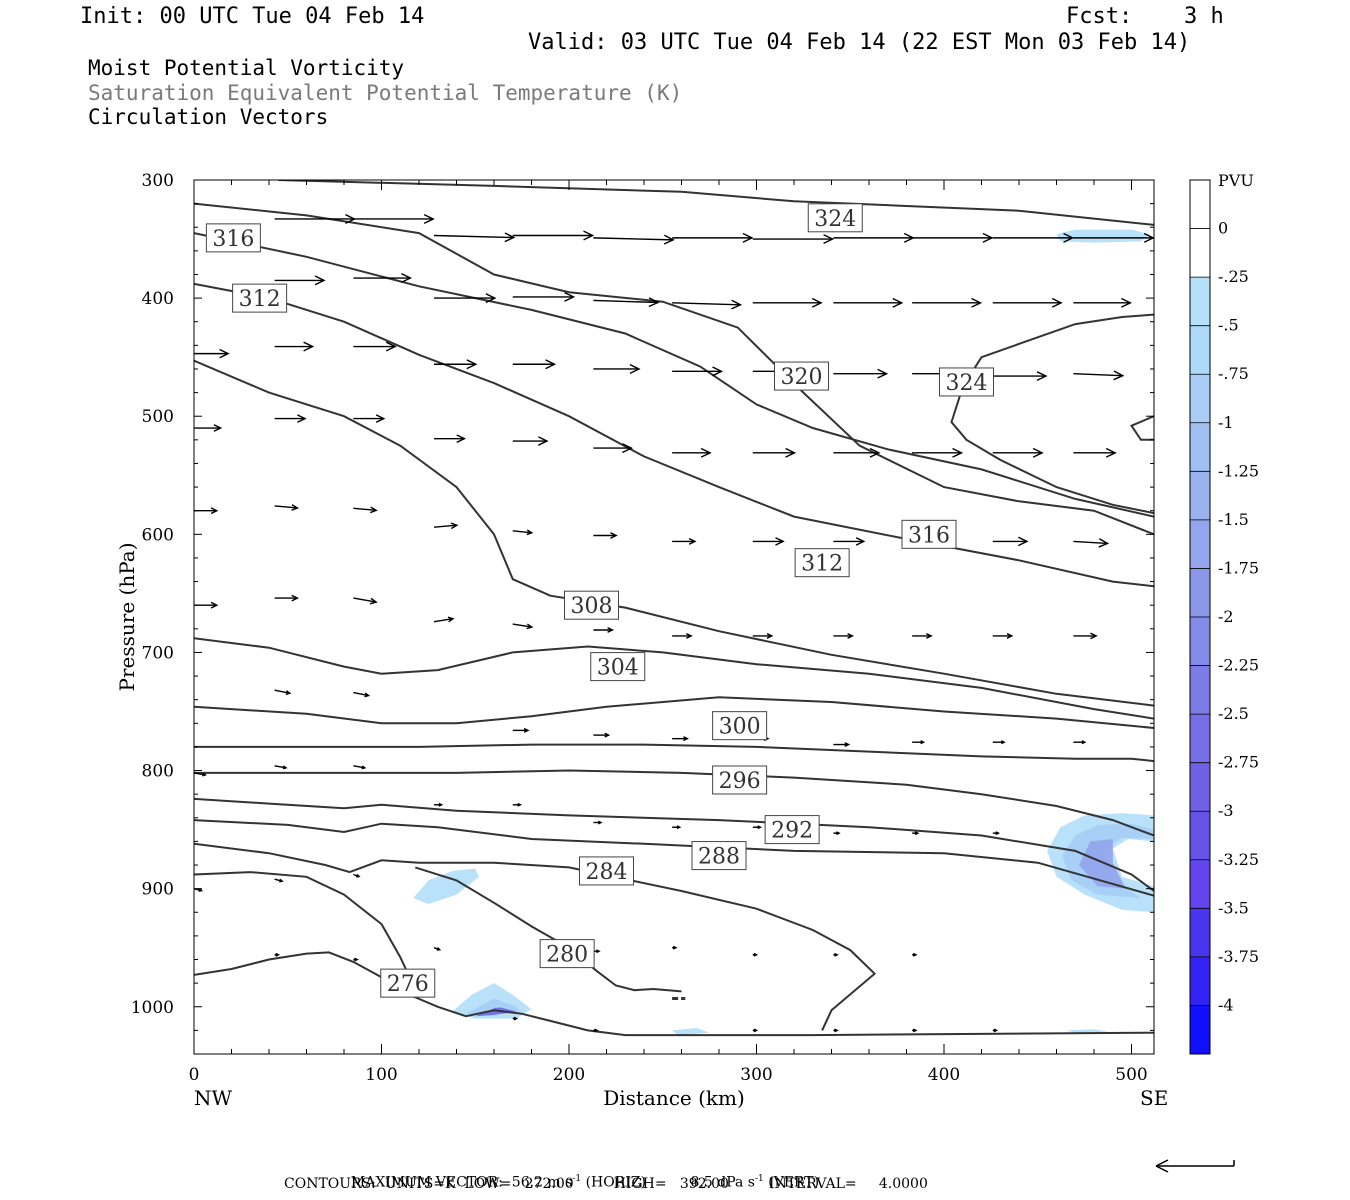  I want to click on x-tick-label: 100, so click(381, 1075).